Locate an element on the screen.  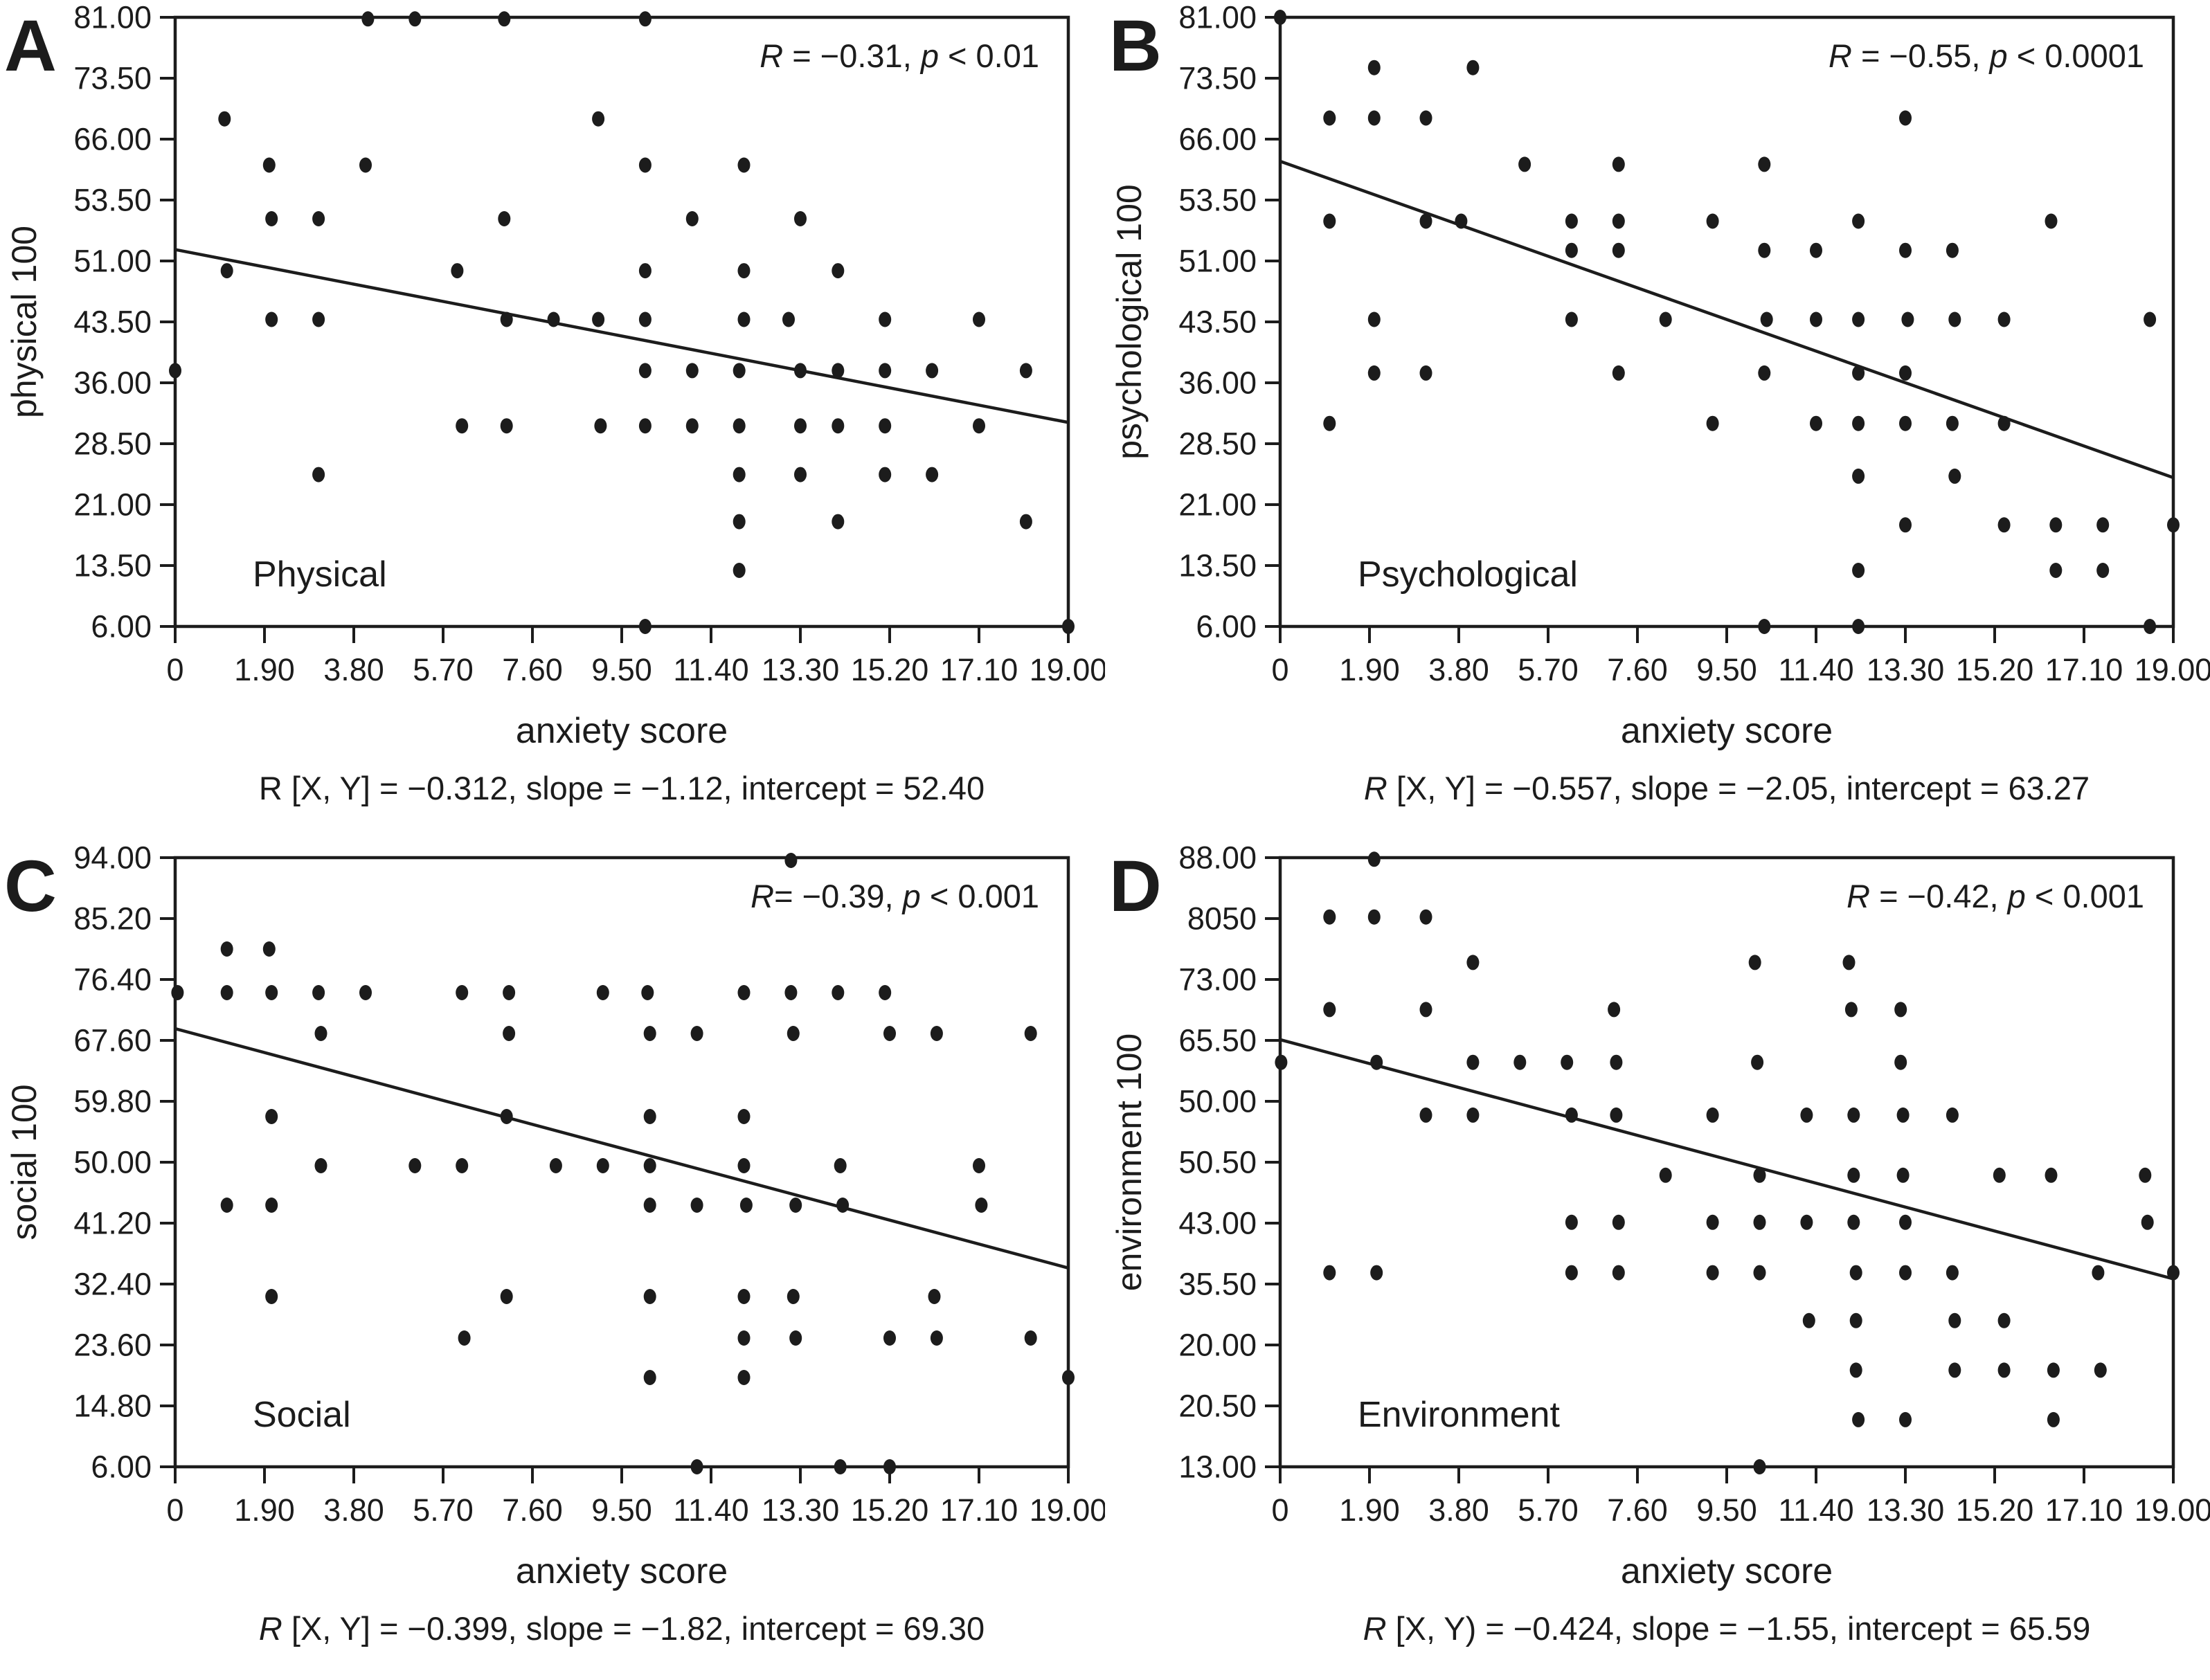
y-tick-label: 50.00 is located at coordinates (112, 1162).